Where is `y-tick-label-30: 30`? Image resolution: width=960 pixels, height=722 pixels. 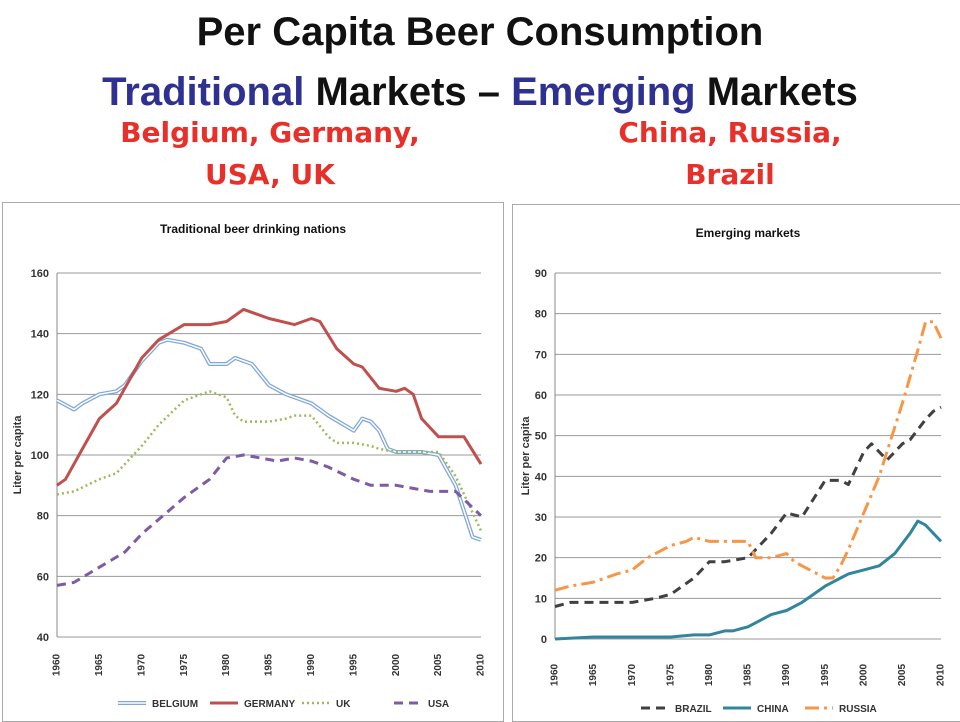 y-tick-label-30: 30 is located at coordinates (541, 518).